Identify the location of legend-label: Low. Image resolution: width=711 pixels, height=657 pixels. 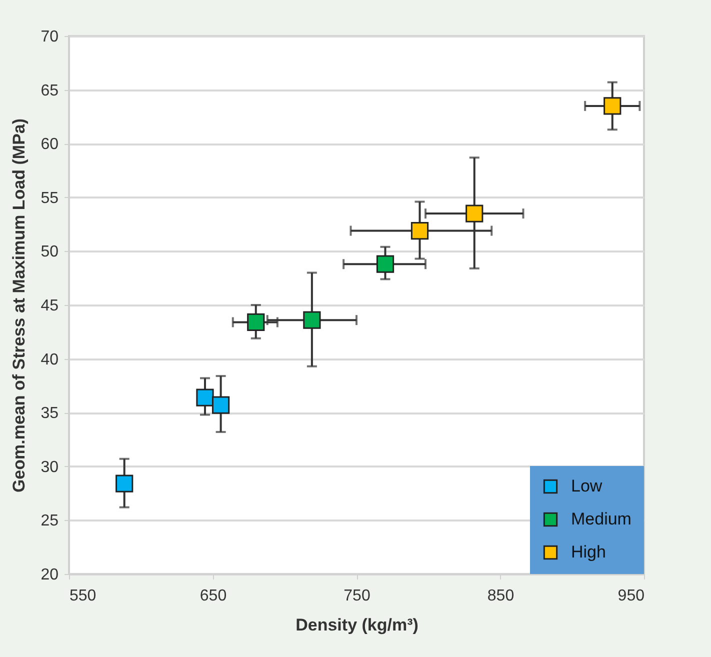
(587, 486).